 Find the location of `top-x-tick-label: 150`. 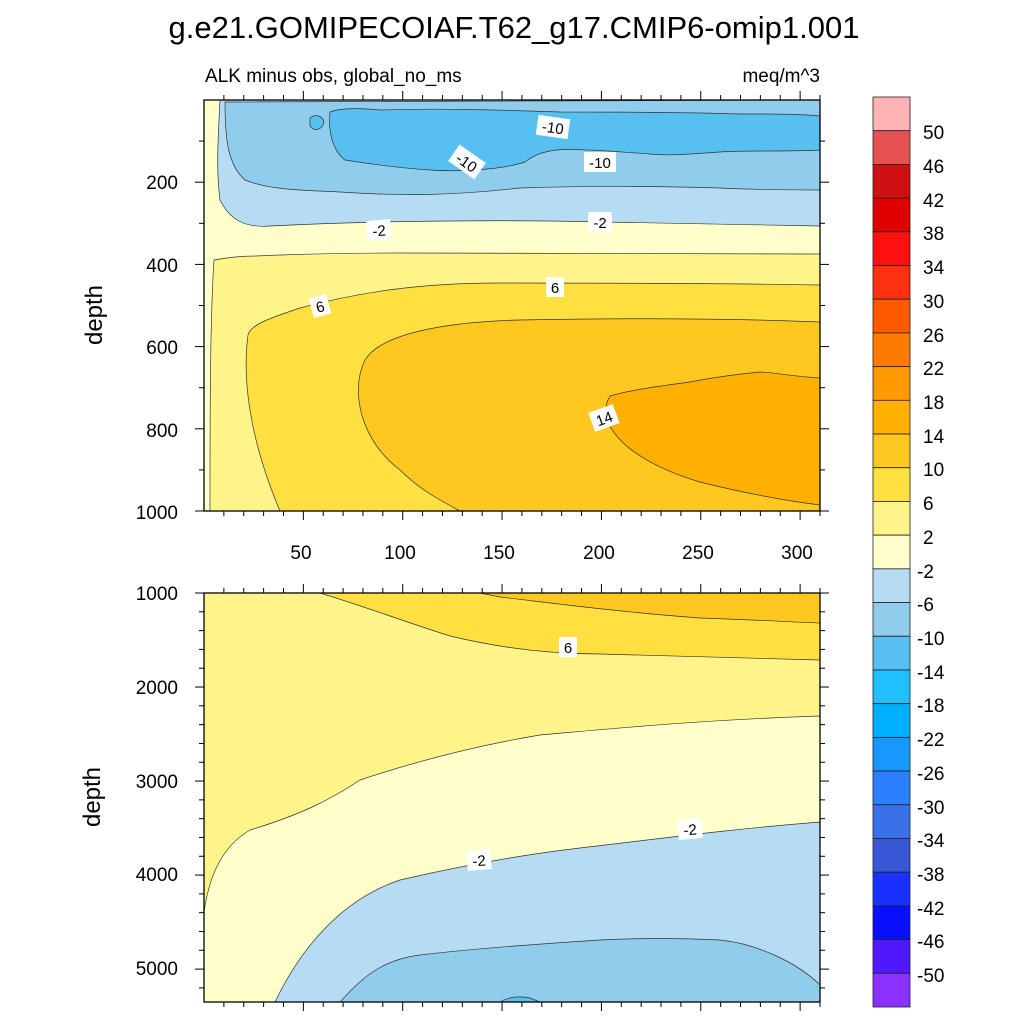

top-x-tick-label: 150 is located at coordinates (499, 553).